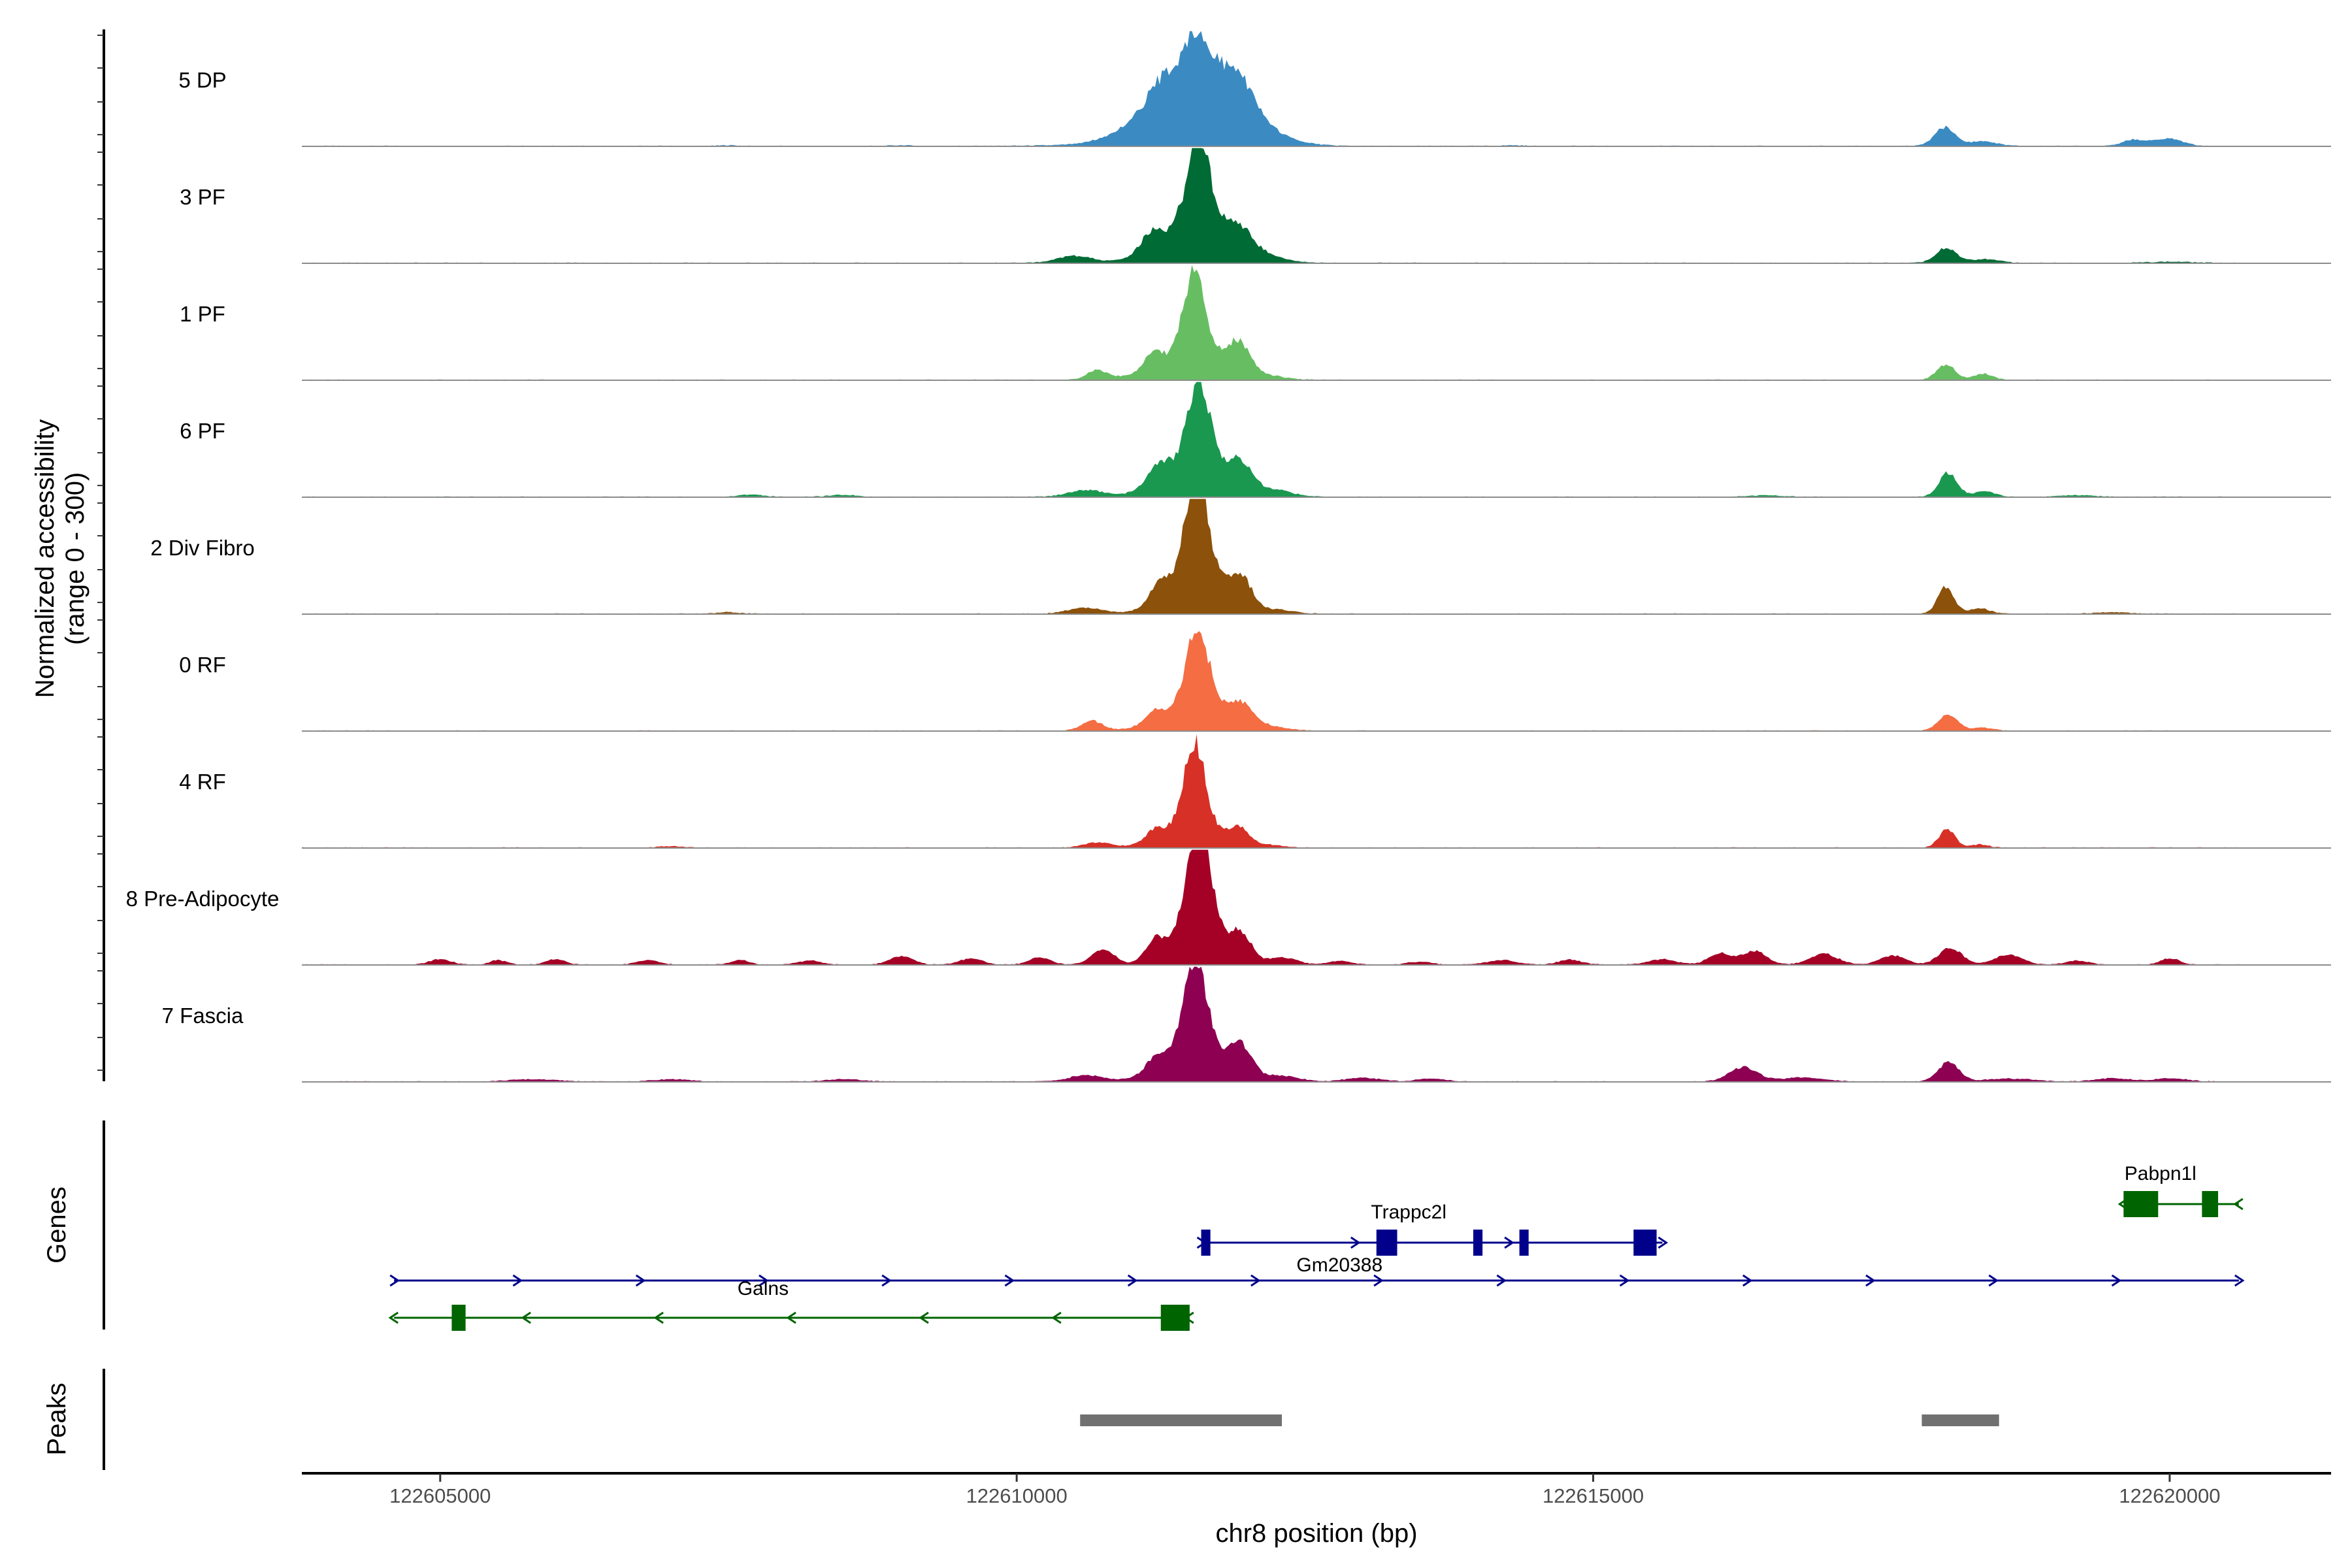 The height and width of the screenshot is (1568, 2352). What do you see at coordinates (202, 80) in the screenshot?
I see `track-label: 5 DP` at bounding box center [202, 80].